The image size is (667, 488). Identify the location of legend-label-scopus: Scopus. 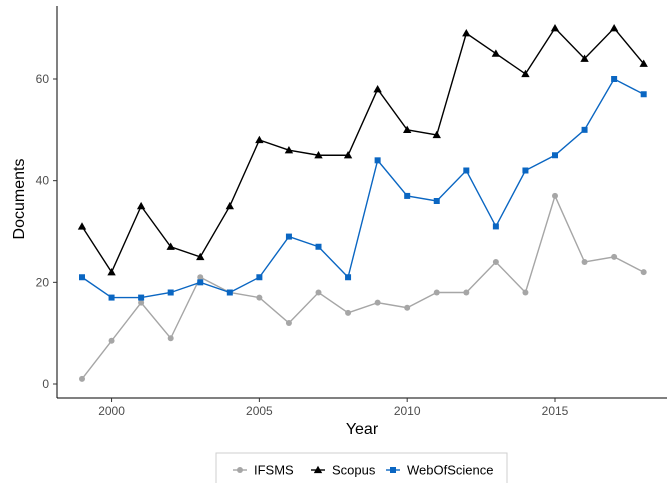
(354, 470).